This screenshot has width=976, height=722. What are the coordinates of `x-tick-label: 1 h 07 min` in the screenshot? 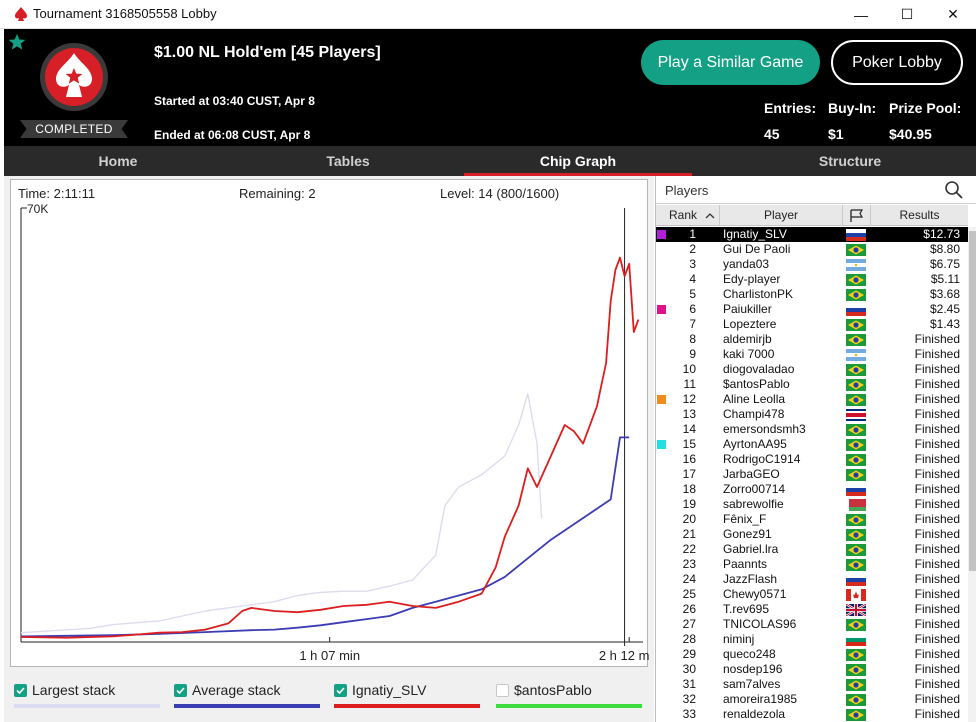 It's located at (329, 655).